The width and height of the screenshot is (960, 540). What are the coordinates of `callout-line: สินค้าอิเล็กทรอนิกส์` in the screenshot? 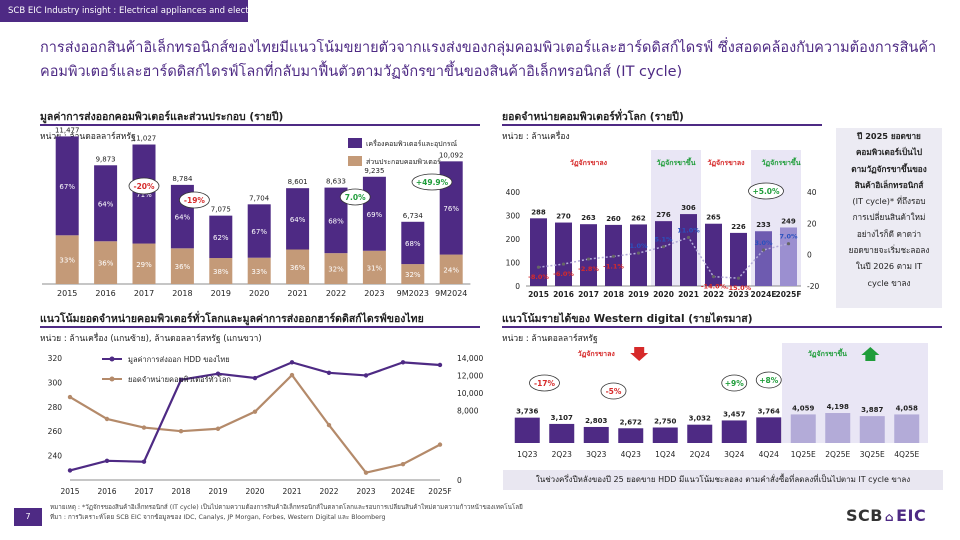 It's located at (889, 184).